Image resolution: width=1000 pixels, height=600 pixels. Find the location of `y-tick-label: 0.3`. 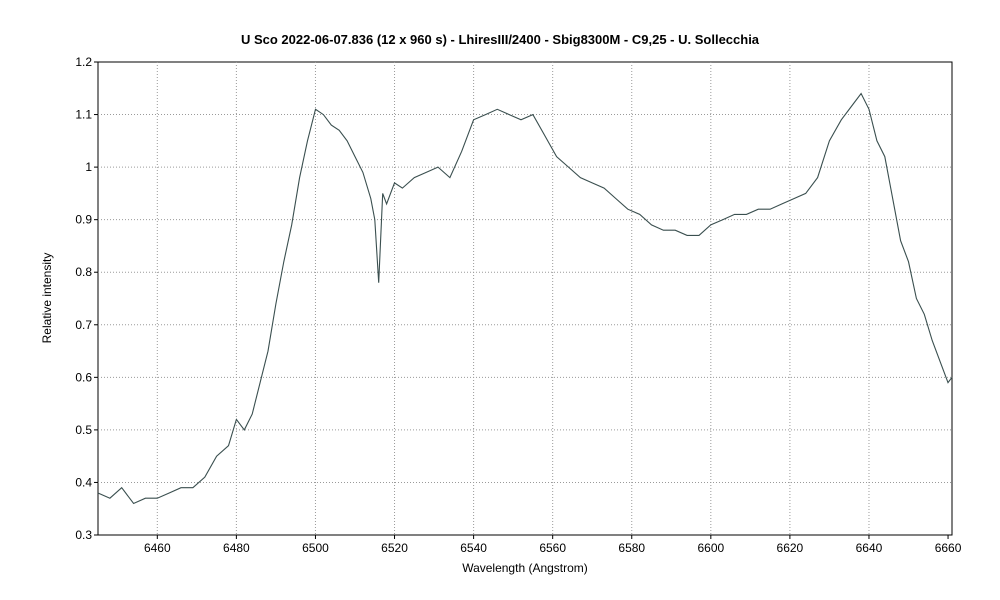

y-tick-label: 0.3 is located at coordinates (83, 535).